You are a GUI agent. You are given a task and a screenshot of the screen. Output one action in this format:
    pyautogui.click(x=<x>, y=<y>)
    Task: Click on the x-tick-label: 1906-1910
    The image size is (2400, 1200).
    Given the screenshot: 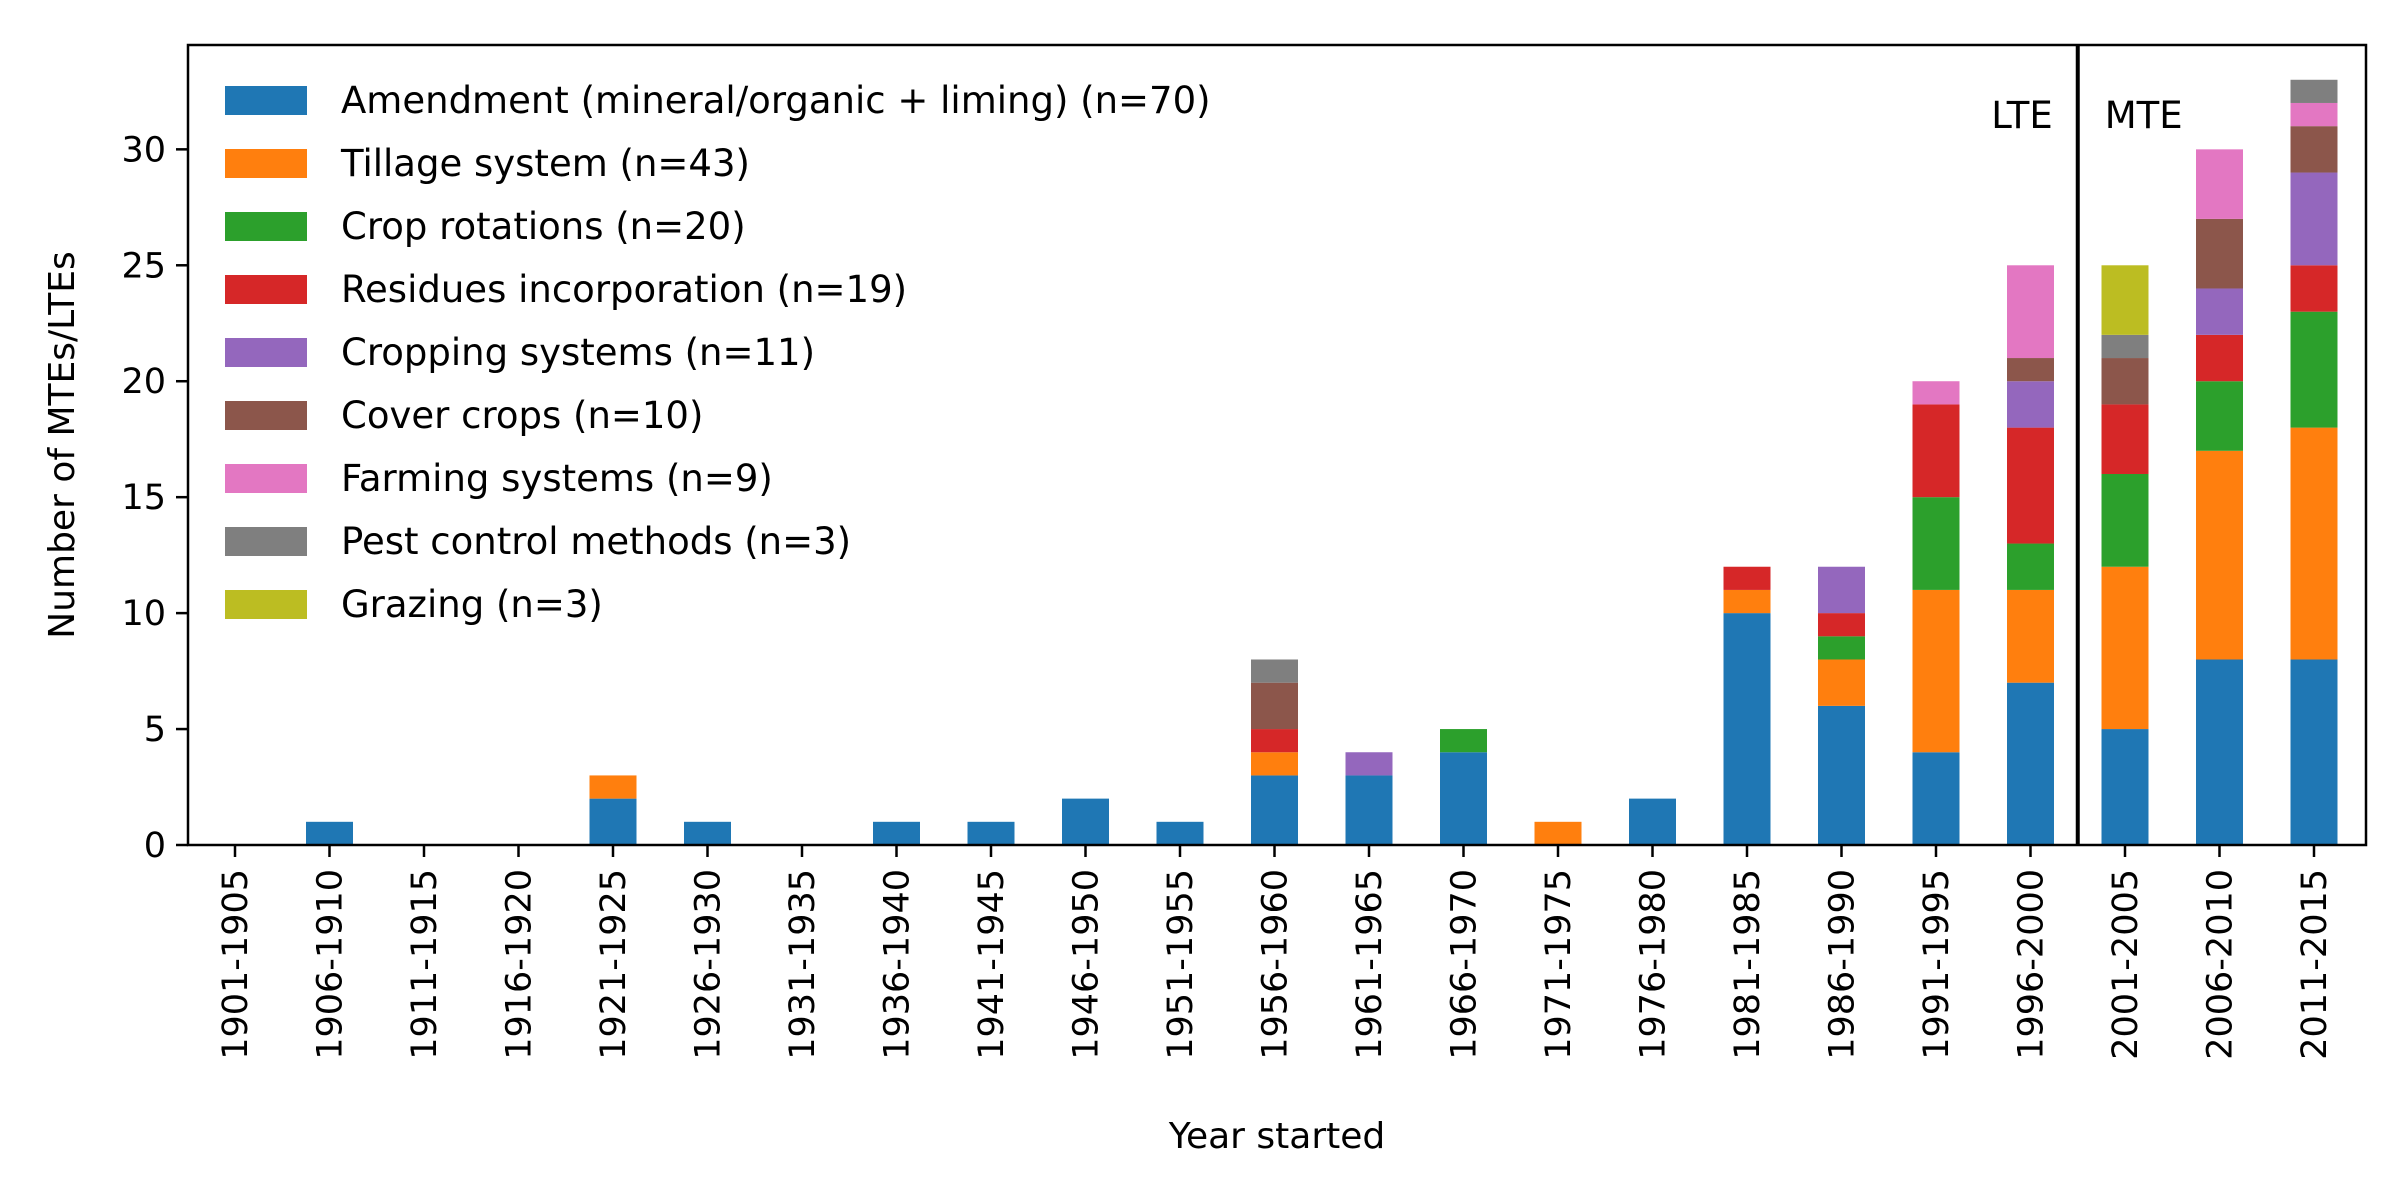 What is the action you would take?
    pyautogui.click(x=331, y=964)
    